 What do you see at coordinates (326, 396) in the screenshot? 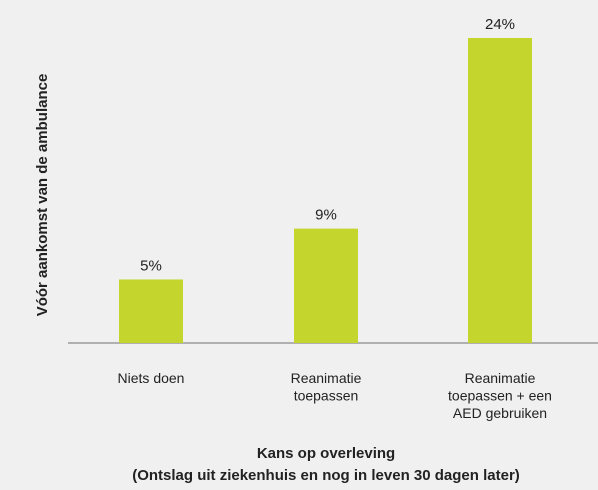
I see `x-tick-label: toepassen` at bounding box center [326, 396].